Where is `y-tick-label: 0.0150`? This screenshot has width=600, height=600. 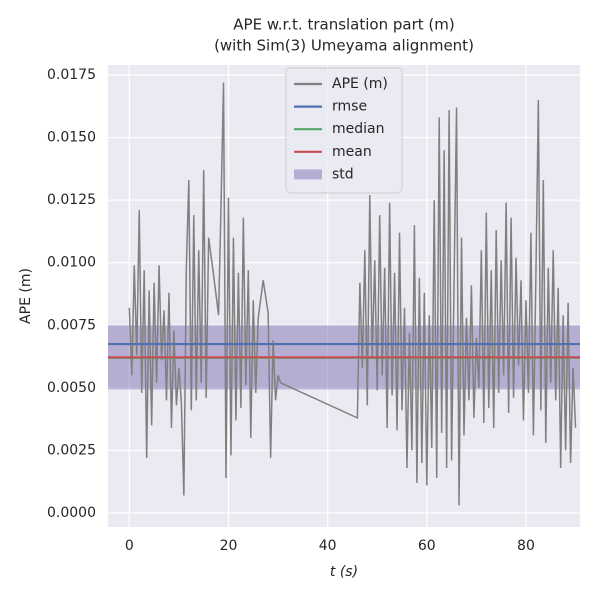 y-tick-label: 0.0150 is located at coordinates (71, 138).